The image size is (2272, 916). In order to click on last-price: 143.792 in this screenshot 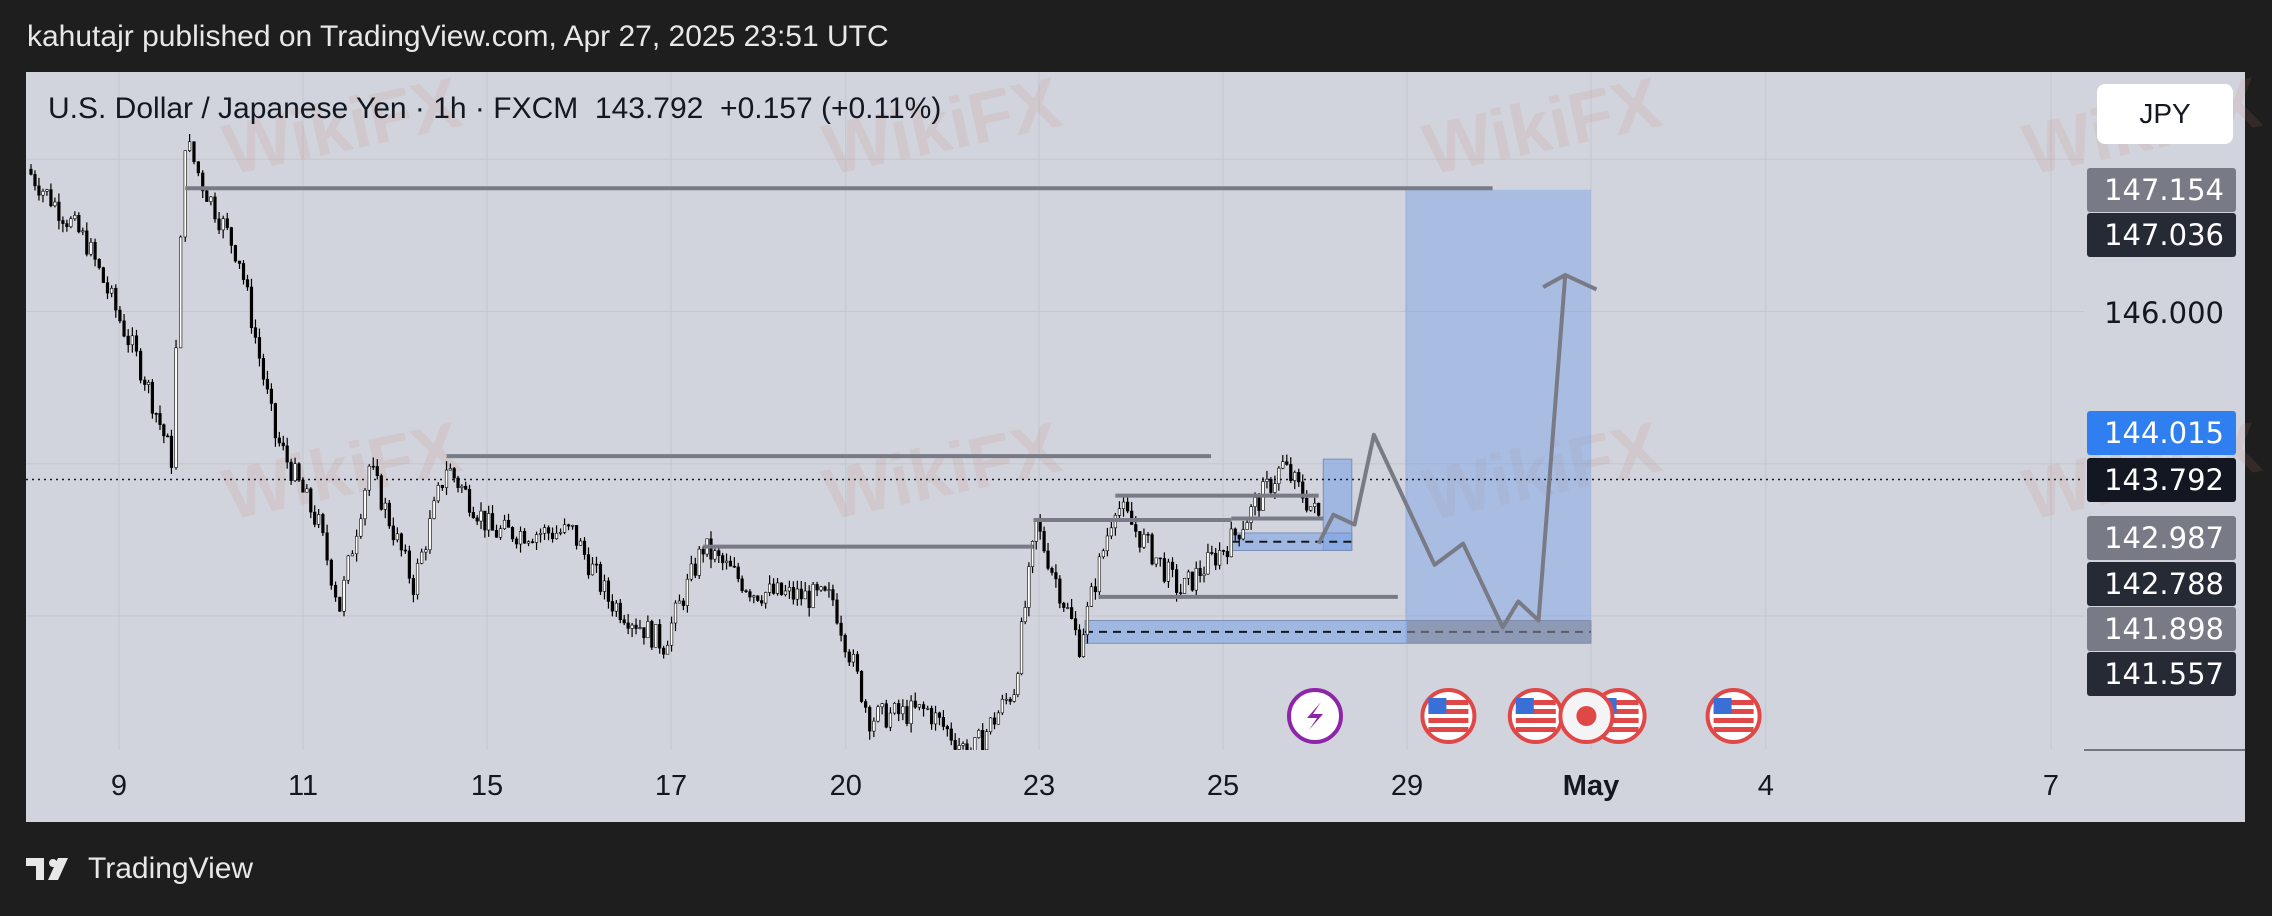, I will do `click(649, 108)`.